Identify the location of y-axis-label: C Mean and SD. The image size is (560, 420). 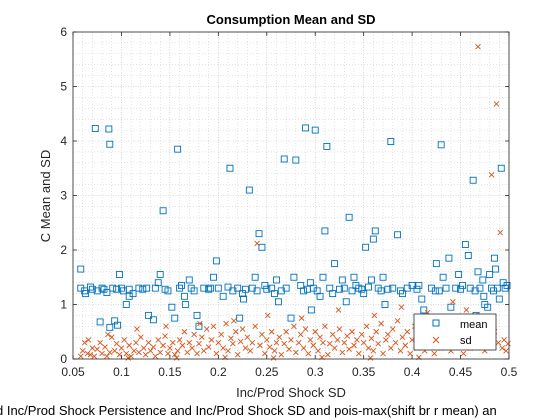
(45, 196).